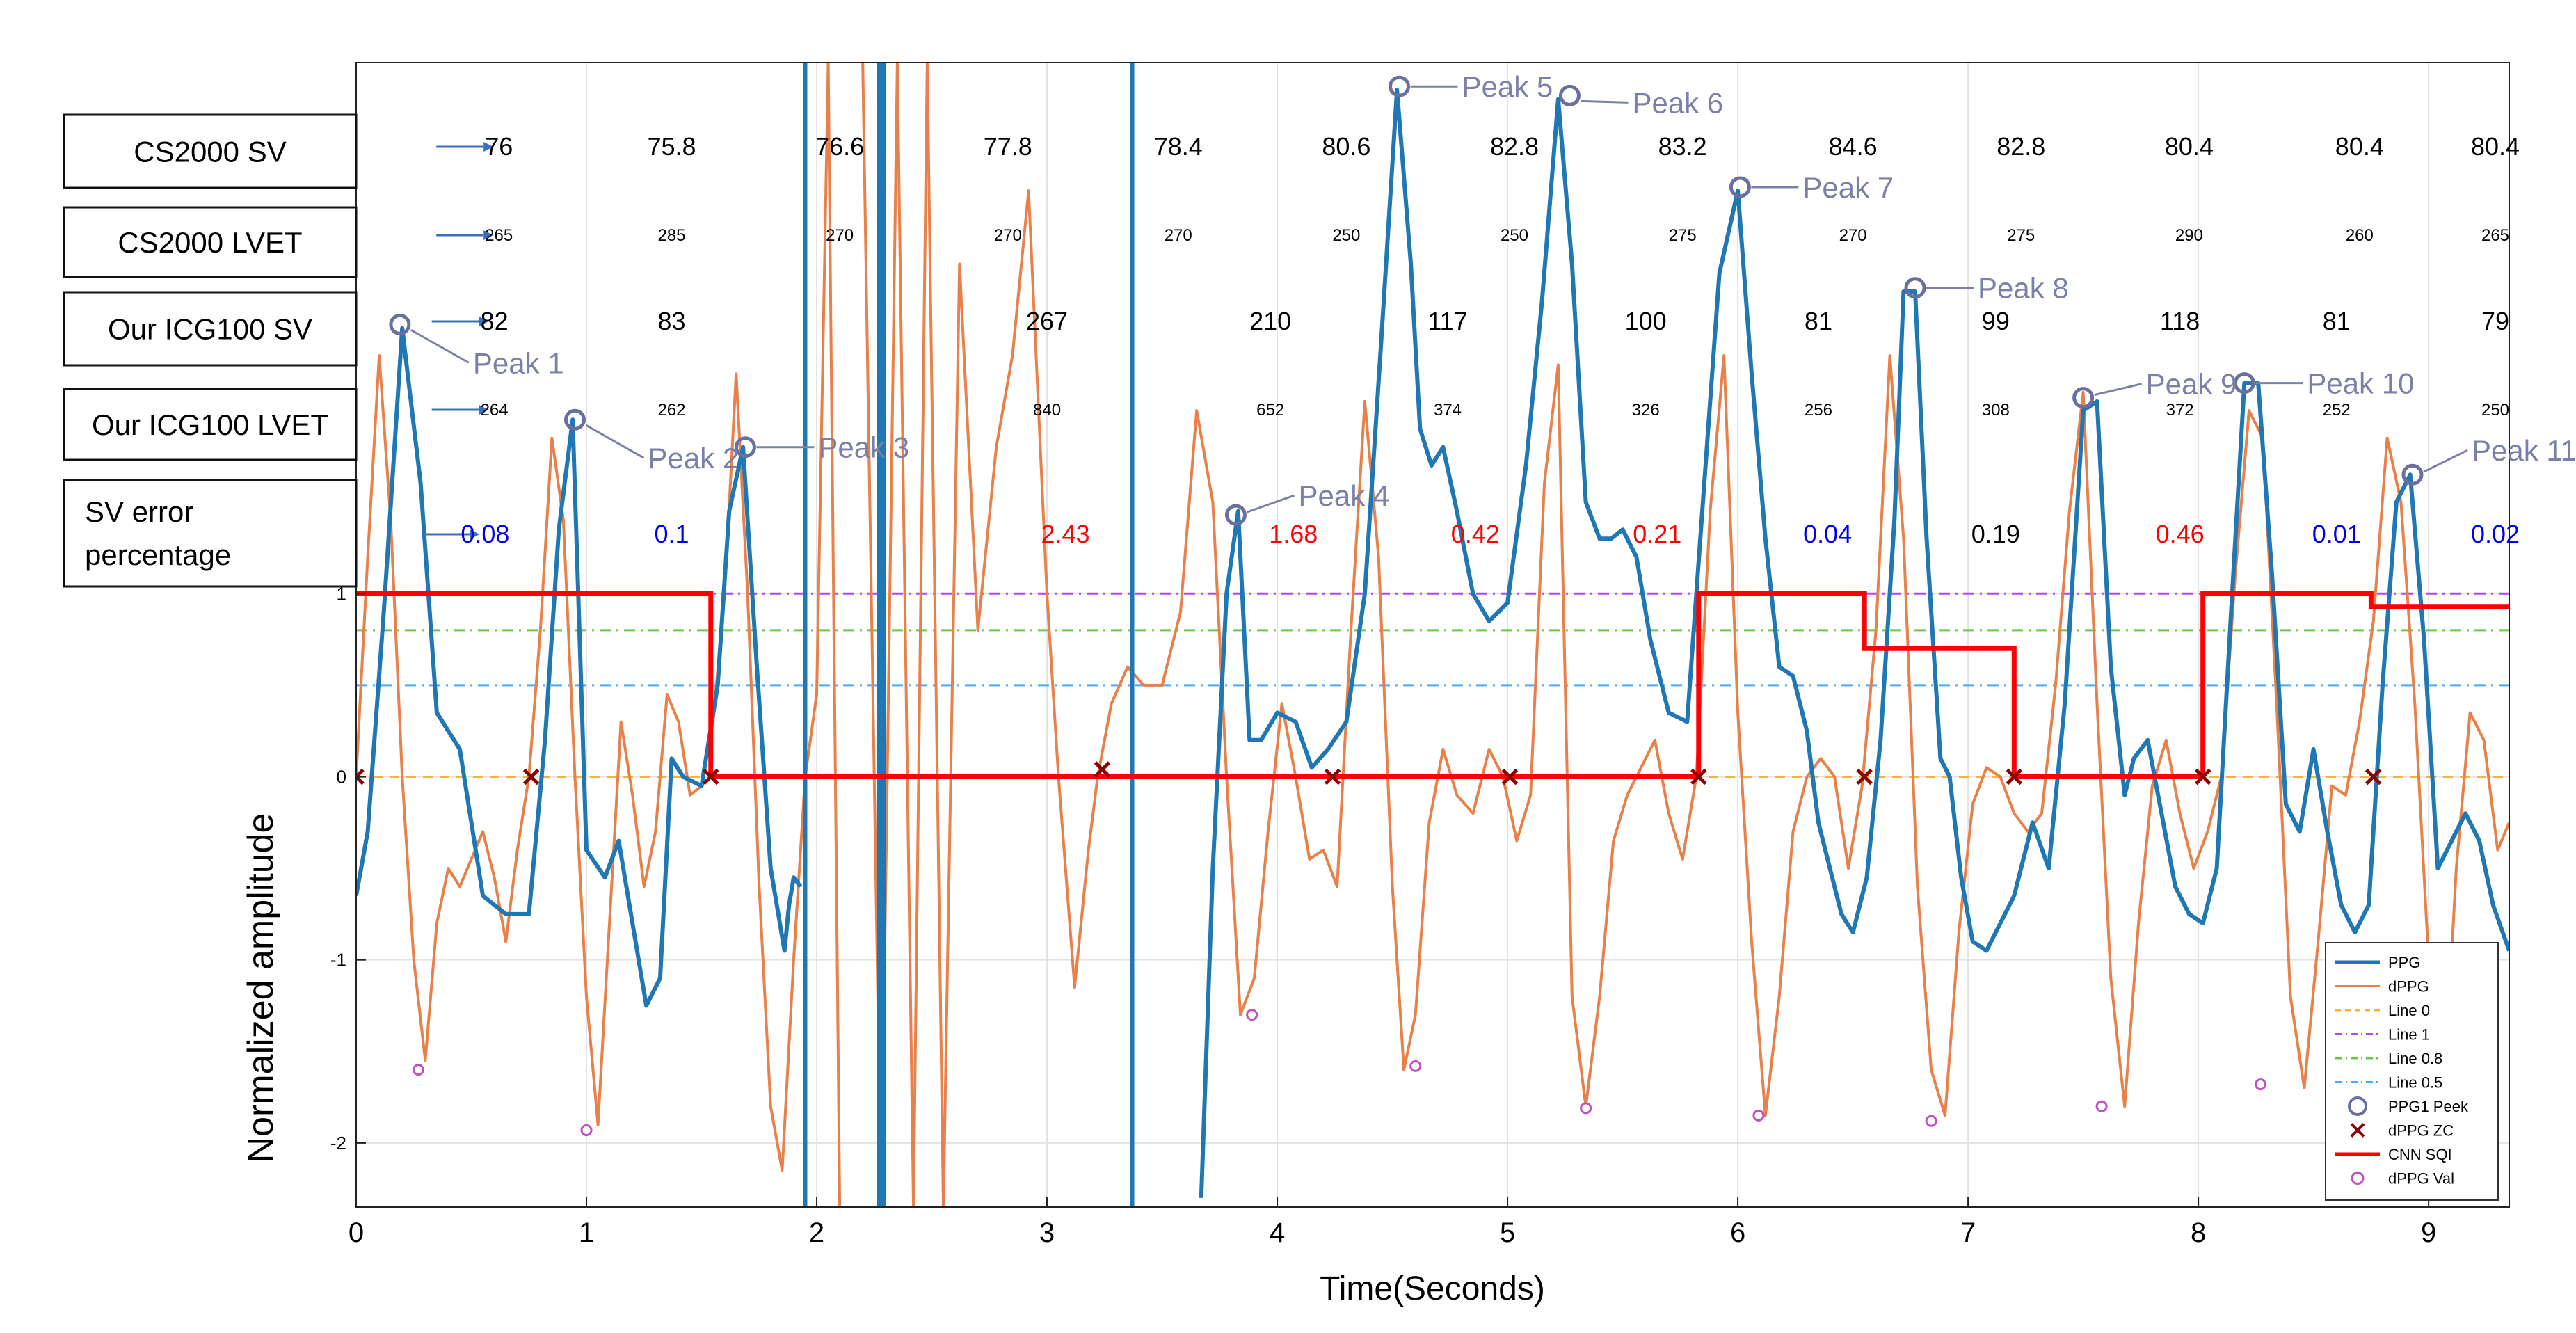  What do you see at coordinates (1646, 410) in the screenshot?
I see `row-value-icg-lvet: 326` at bounding box center [1646, 410].